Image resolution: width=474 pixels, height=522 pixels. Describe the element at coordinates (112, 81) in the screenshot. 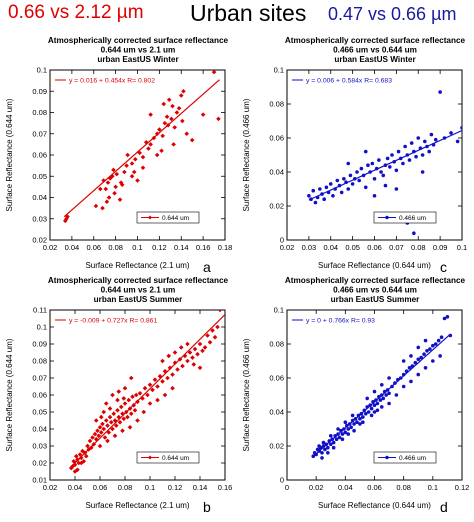

I see `regression-equation: y = 0.016 + 0.454x R= 0.802` at that location.